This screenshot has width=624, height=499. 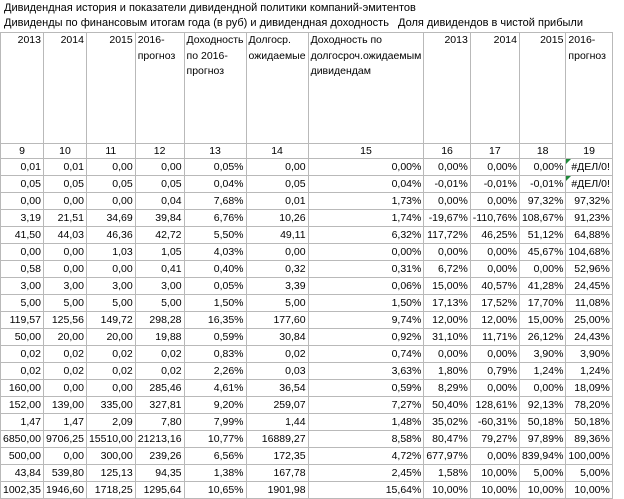 What do you see at coordinates (215, 252) in the screenshot?
I see `table-cell: 4,03%` at bounding box center [215, 252].